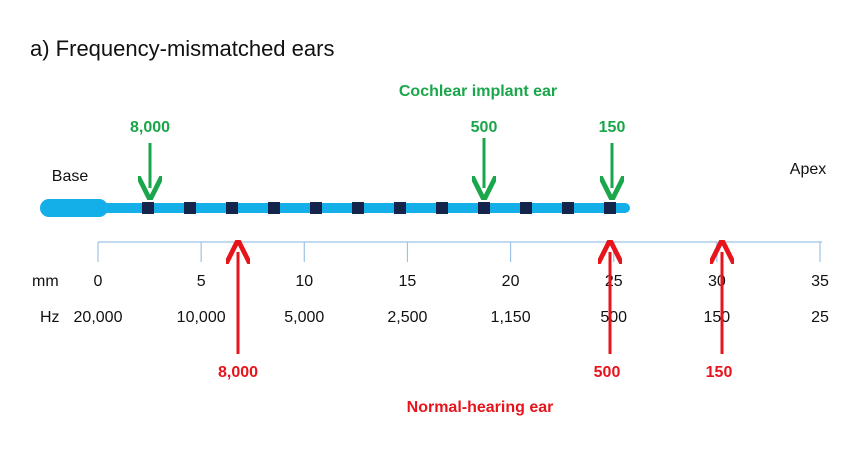 The image size is (860, 450). Describe the element at coordinates (45, 281) in the screenshot. I see `mm-label: mm` at that location.